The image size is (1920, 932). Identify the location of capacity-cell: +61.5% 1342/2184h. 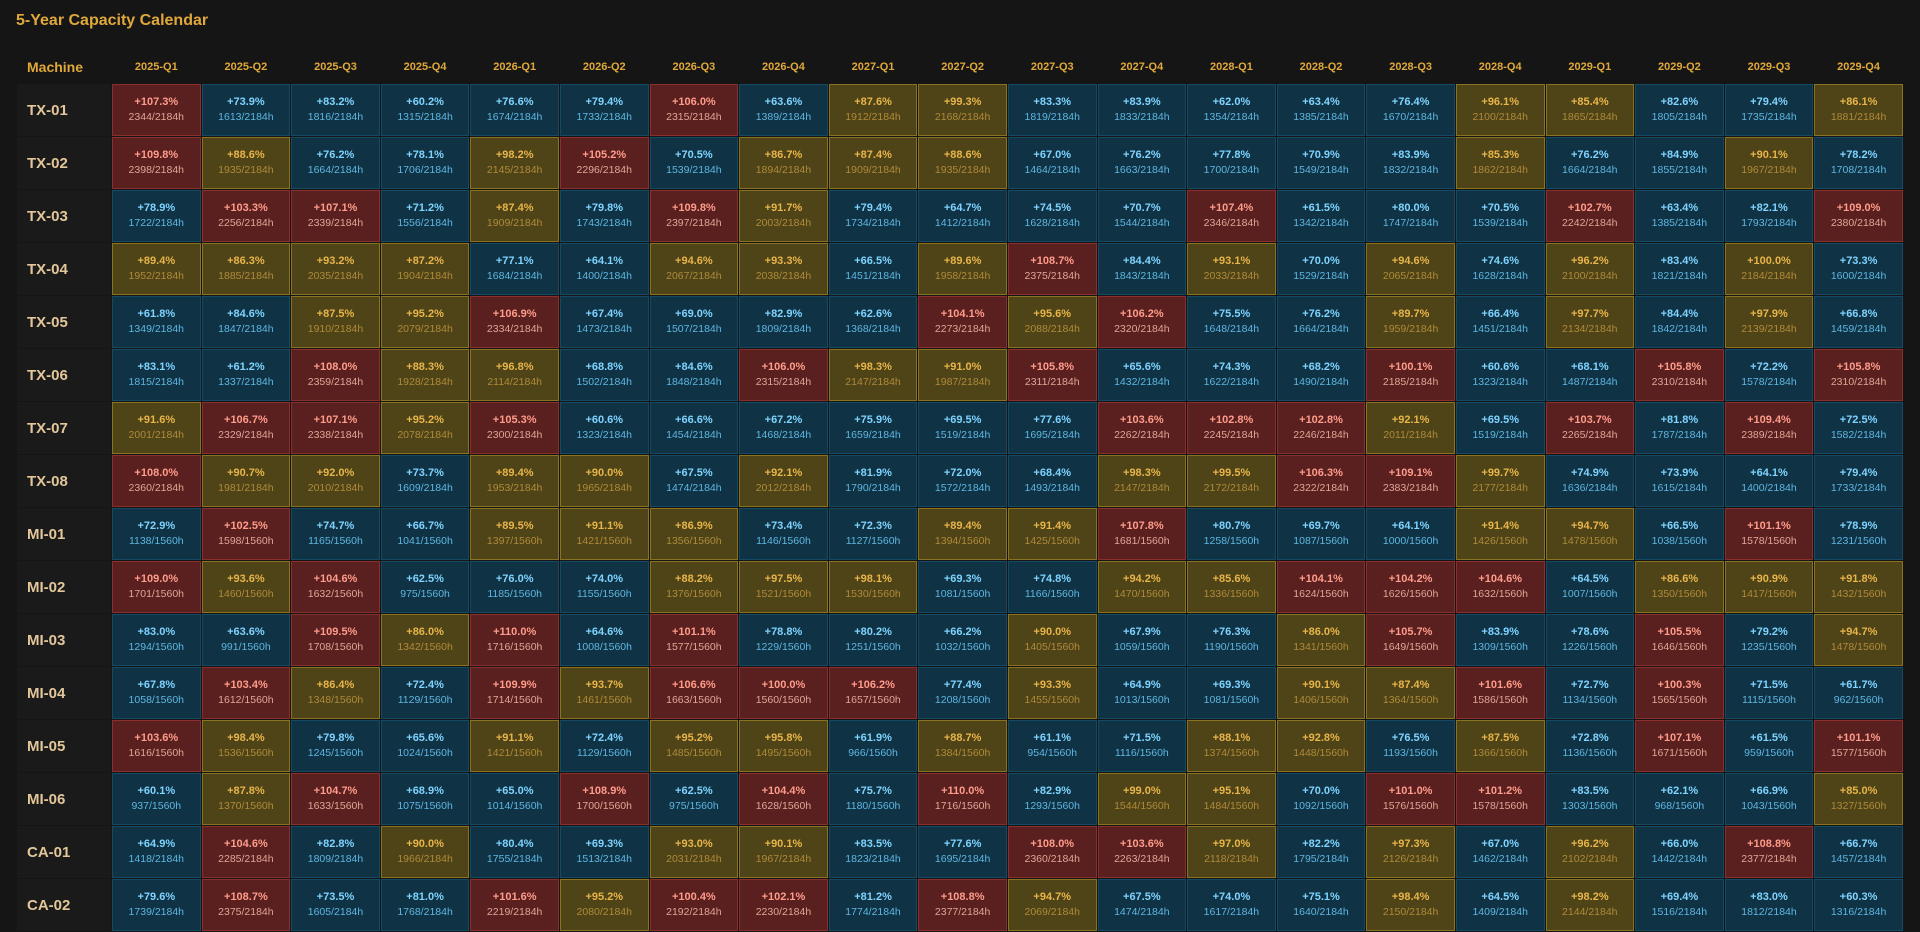
(1321, 216).